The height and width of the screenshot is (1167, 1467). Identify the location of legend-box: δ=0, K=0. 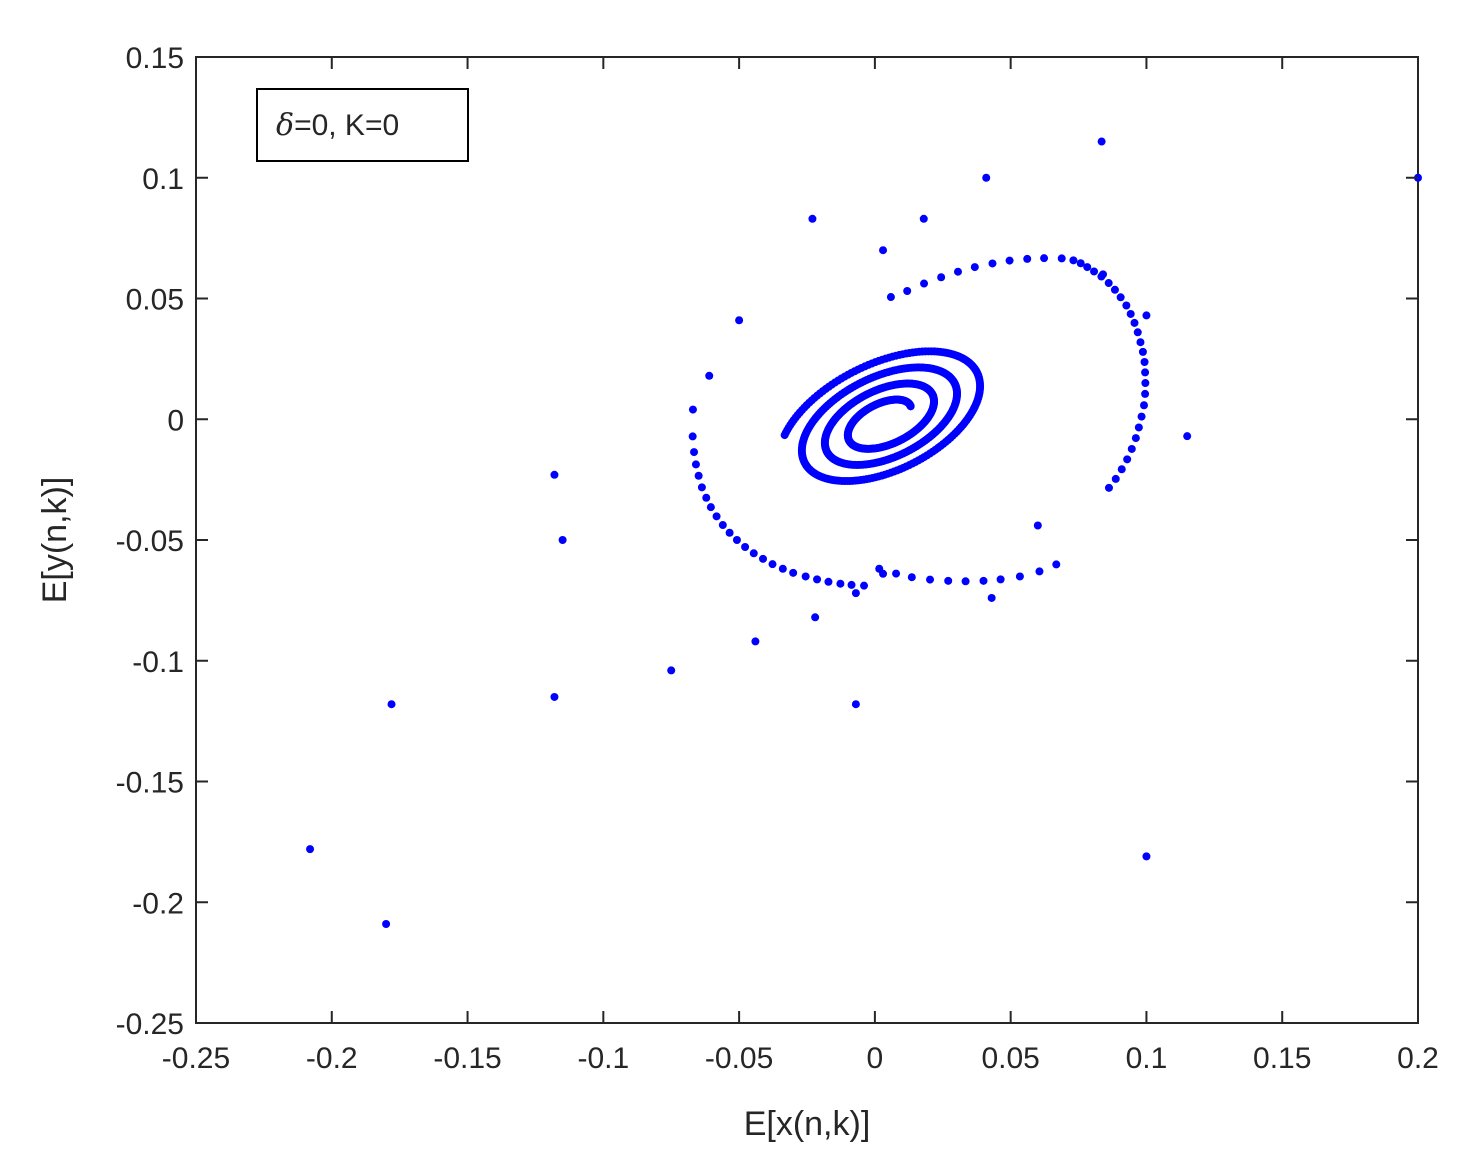
(362, 125).